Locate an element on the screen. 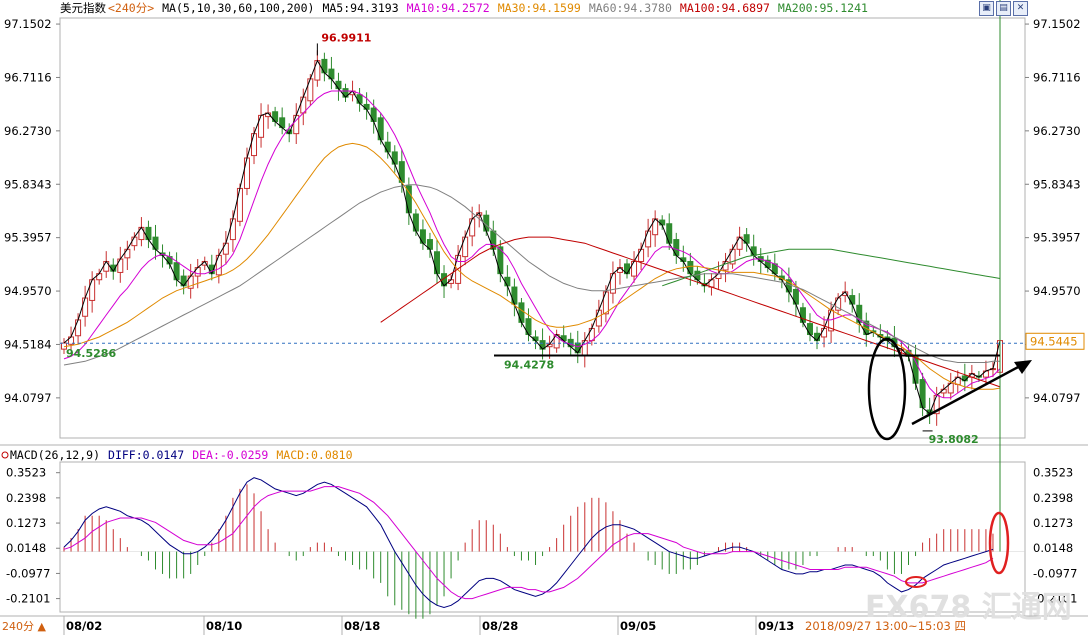 The height and width of the screenshot is (635, 1088). date-label: 09/13 is located at coordinates (776, 626).